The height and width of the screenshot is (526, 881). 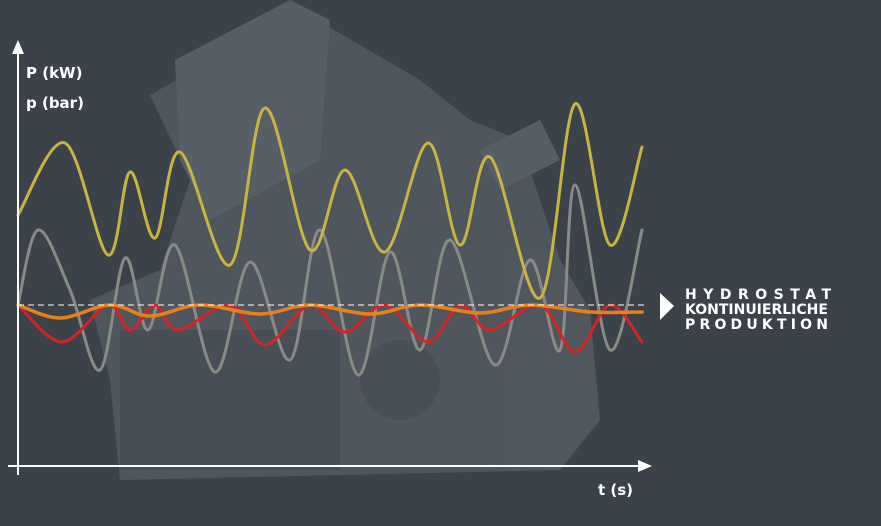 I want to click on x-arrow, so click(x=645, y=466).